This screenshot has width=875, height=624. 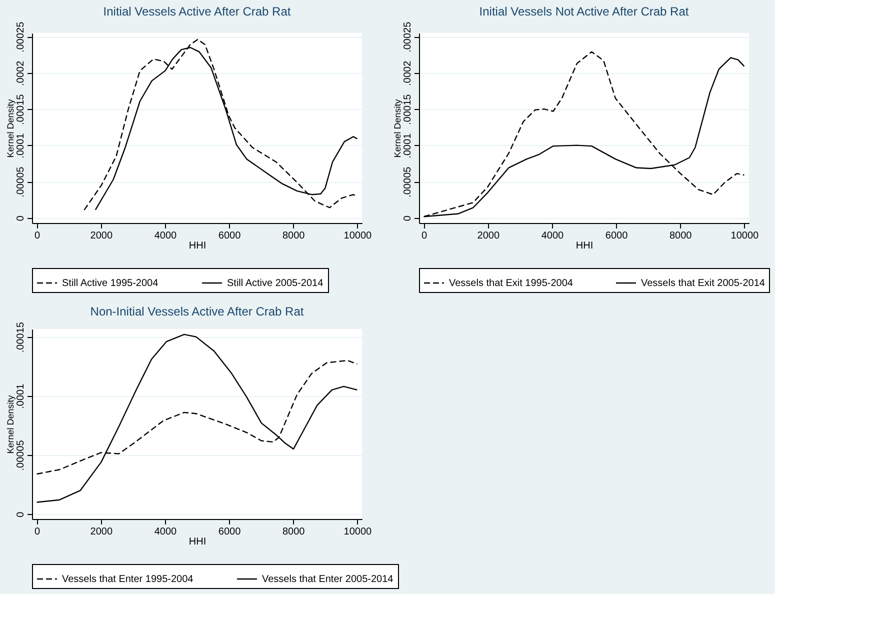 I want to click on legend-label: Still Active 1995-2004, so click(x=110, y=283).